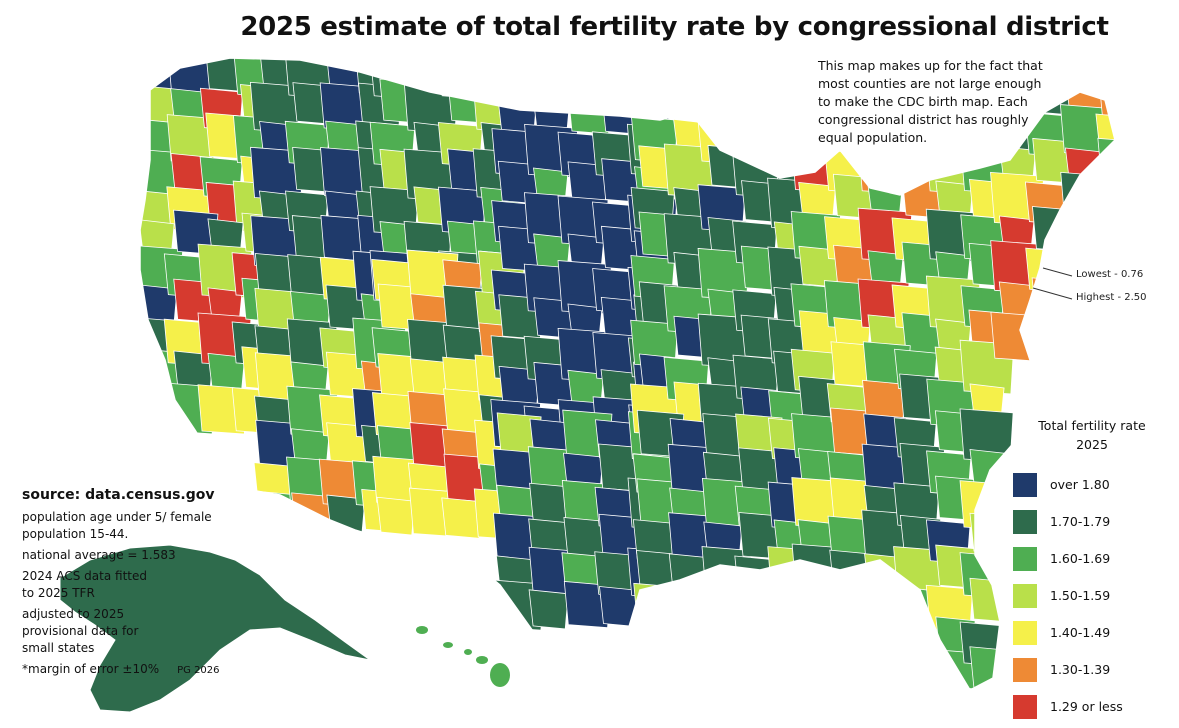 The height and width of the screenshot is (728, 1179). I want to click on legend-item: 1.60-1.69, so click(1092, 558).